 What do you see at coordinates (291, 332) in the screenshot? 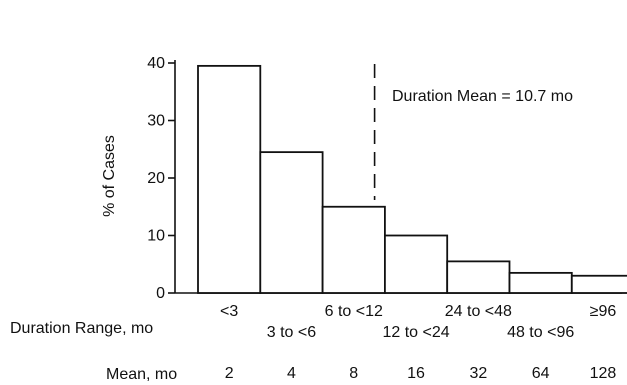
I see `x-tick-label: 3 to <6` at bounding box center [291, 332].